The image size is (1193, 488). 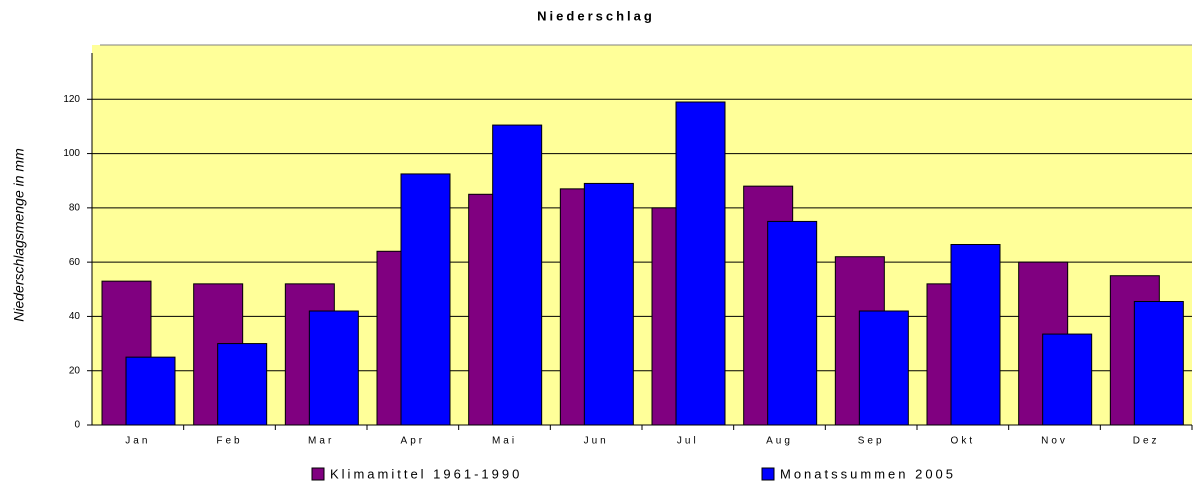 What do you see at coordinates (19, 235) in the screenshot?
I see `y-axis-label: Niederschlagsmenge in mm` at bounding box center [19, 235].